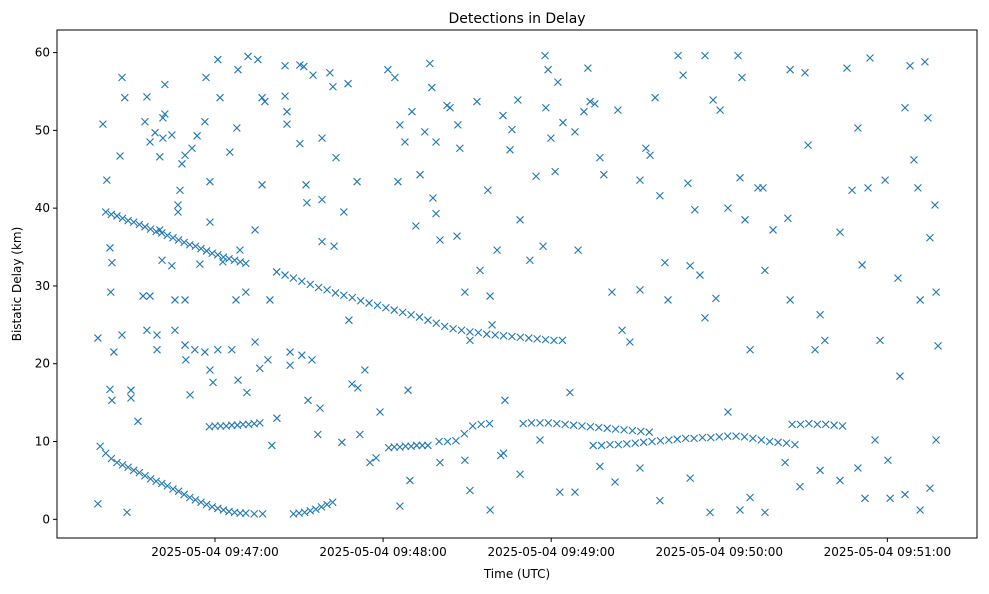 The image size is (989, 594). I want to click on y-tick-label: 40, so click(42, 208).